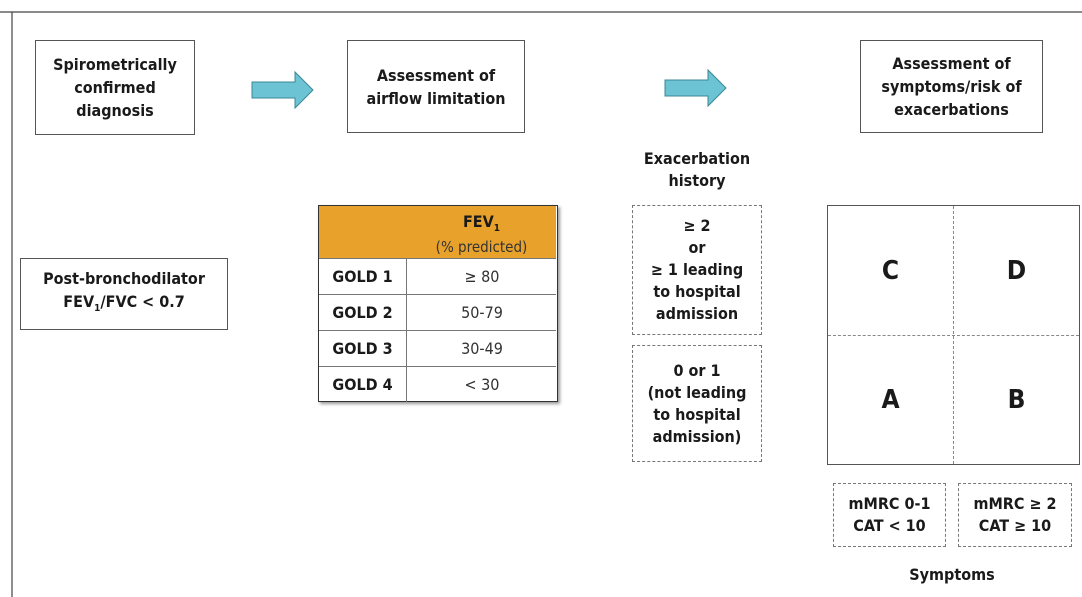  Describe the element at coordinates (115, 110) in the screenshot. I see `step-text: diagnosis` at that location.